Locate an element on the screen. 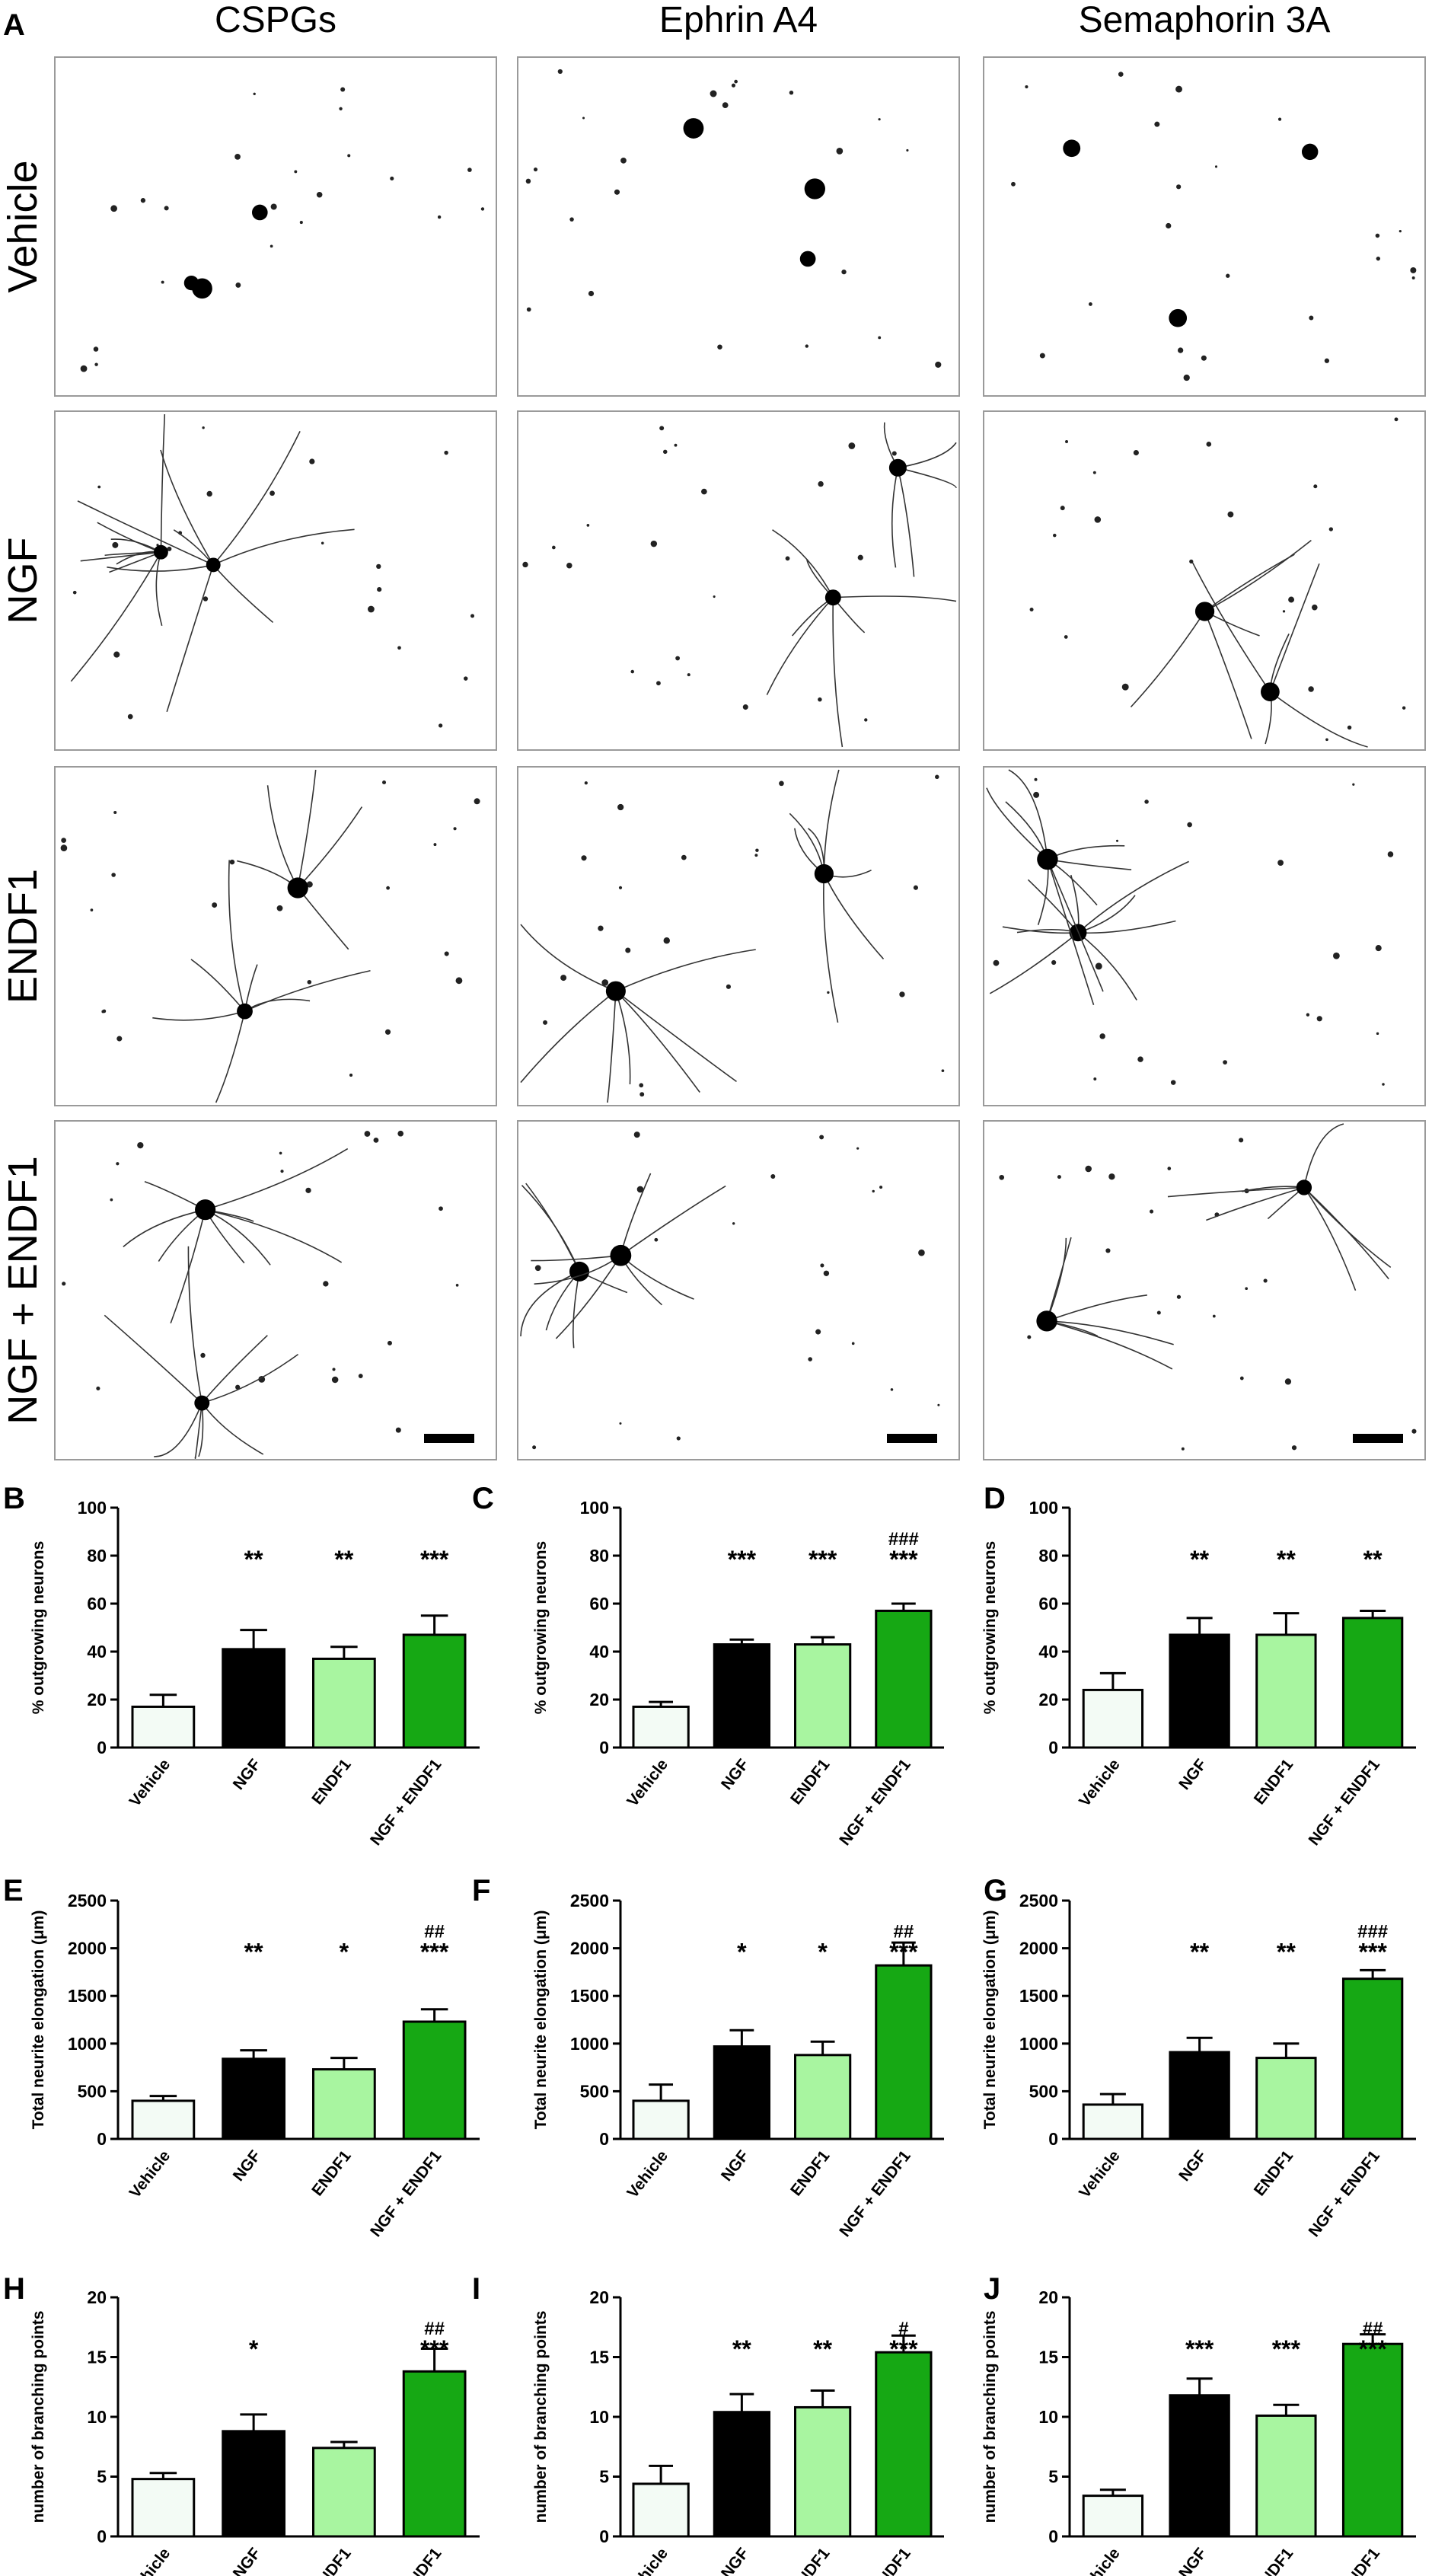  category-label: Vehicle is located at coordinates (647, 1783).